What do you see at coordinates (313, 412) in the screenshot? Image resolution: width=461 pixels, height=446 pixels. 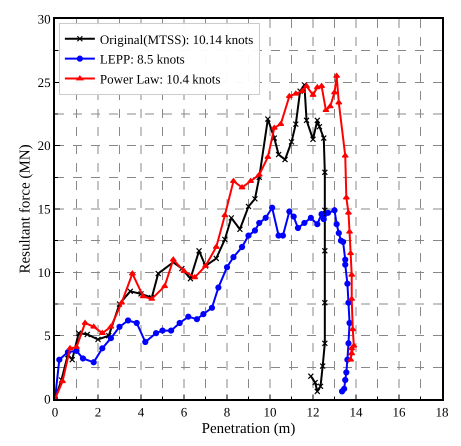 I see `x-tick-label: 12` at bounding box center [313, 412].